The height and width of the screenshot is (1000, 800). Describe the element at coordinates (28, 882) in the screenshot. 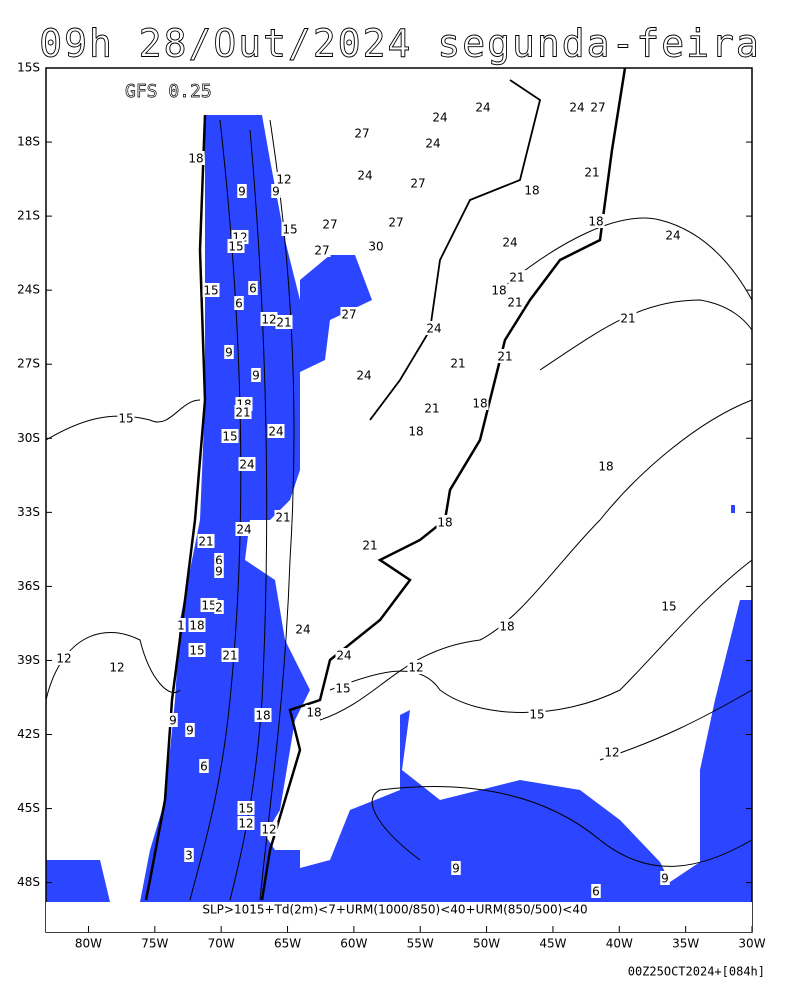

I see `lat-tick-label: 48S` at that location.